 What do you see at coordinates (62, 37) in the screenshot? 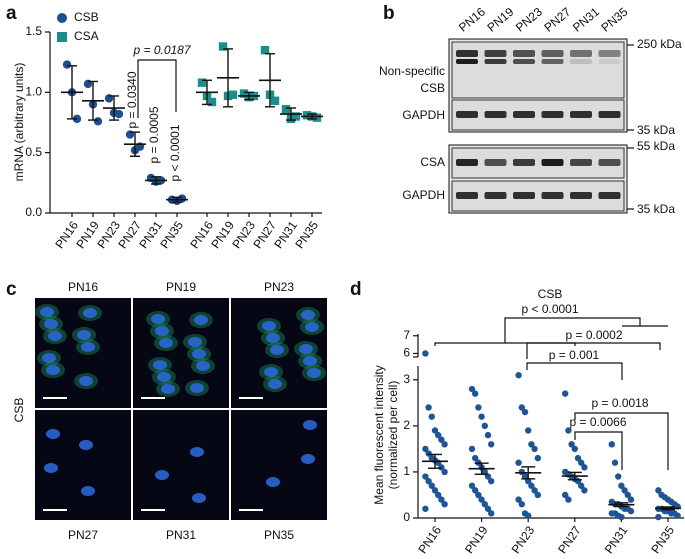
I see `legend-marker` at bounding box center [62, 37].